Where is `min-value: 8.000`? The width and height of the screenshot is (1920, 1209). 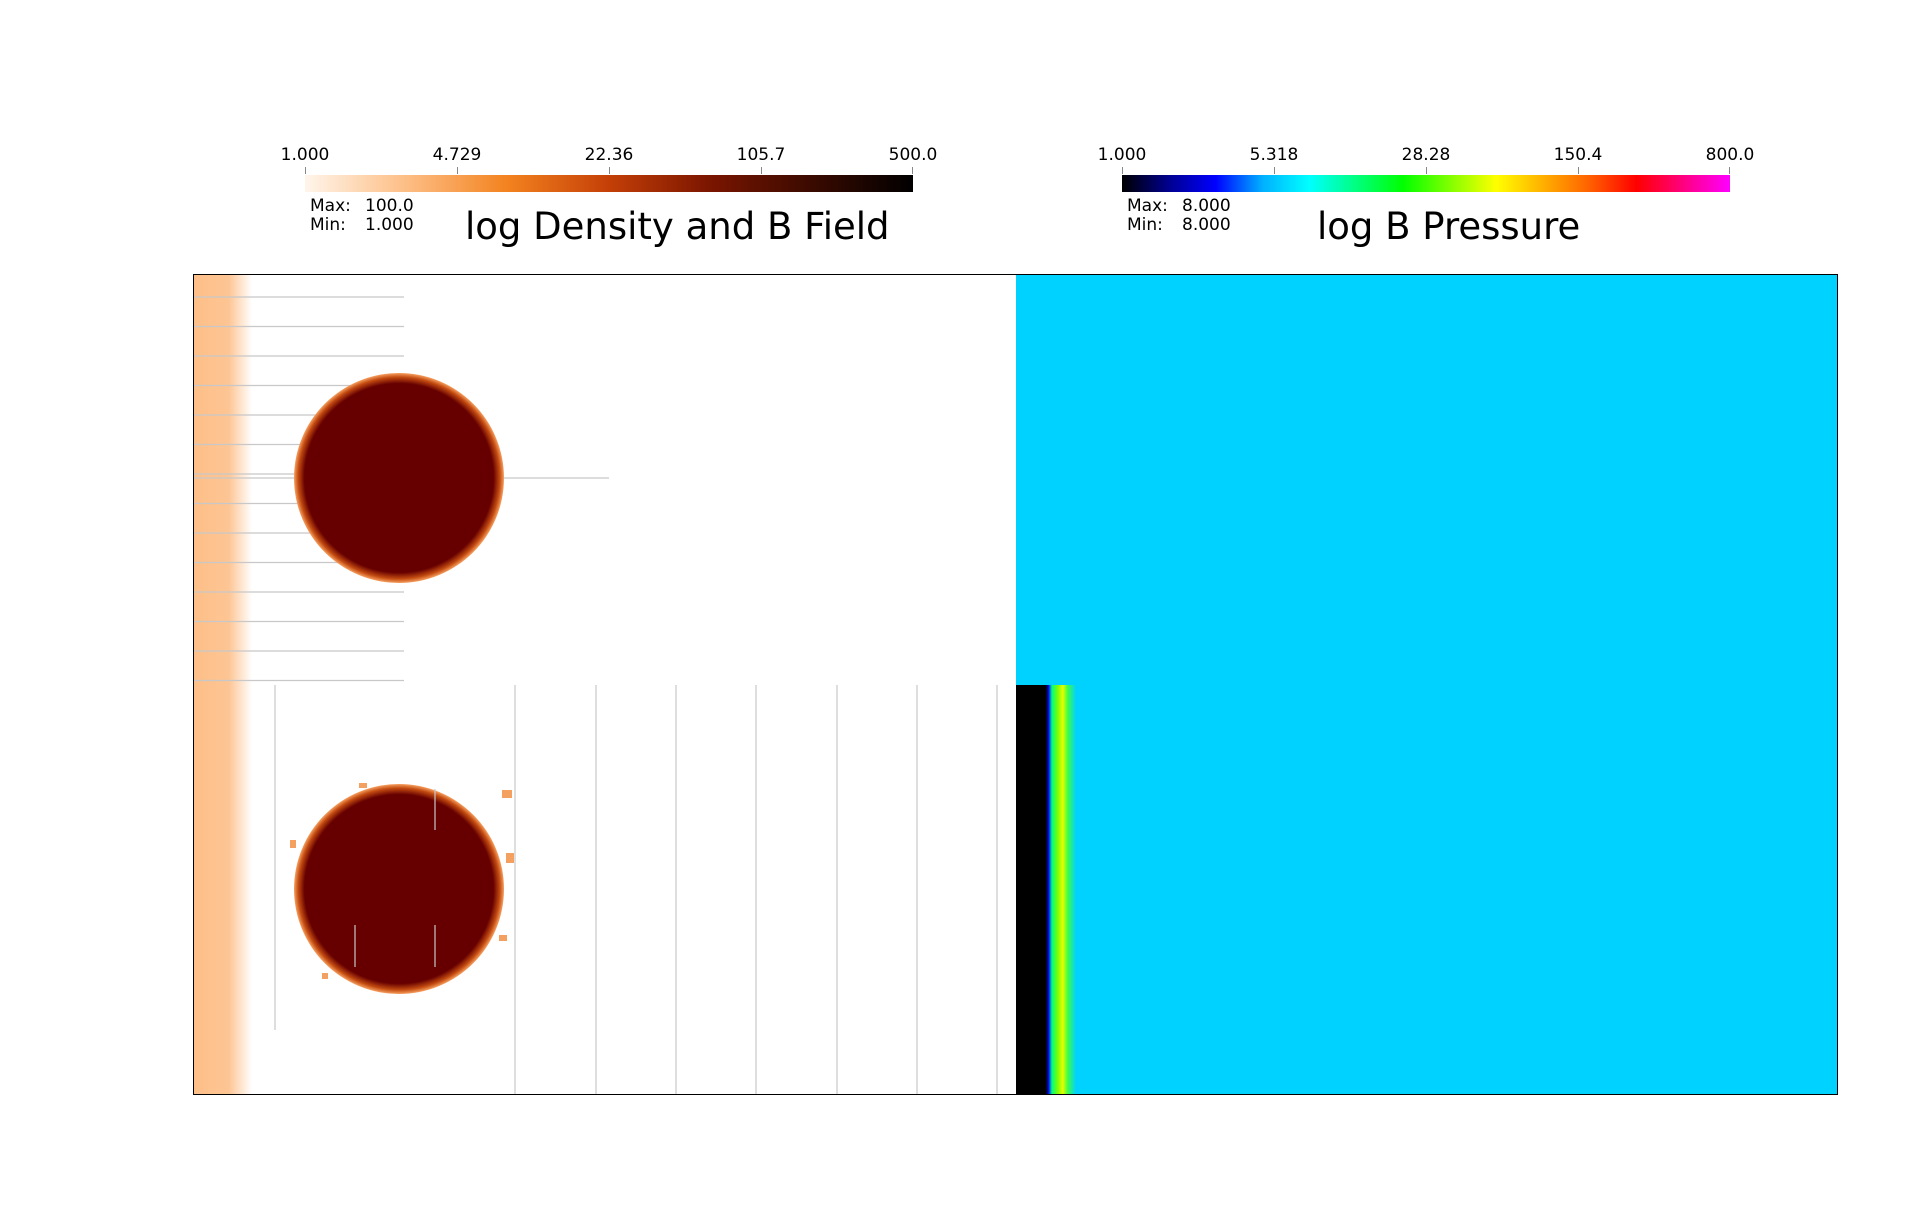 min-value: 8.000 is located at coordinates (1206, 225).